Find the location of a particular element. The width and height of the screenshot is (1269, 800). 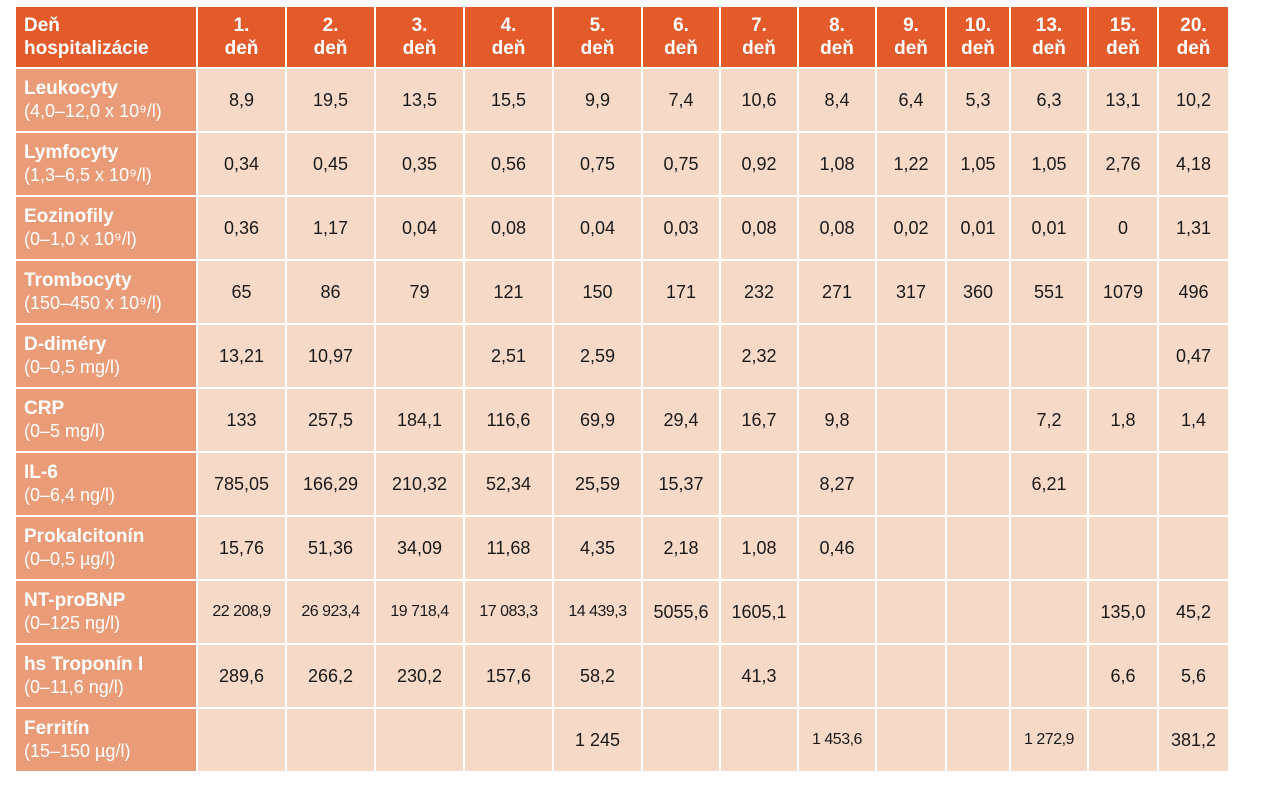

value-cell: 0,01 is located at coordinates (1049, 228).